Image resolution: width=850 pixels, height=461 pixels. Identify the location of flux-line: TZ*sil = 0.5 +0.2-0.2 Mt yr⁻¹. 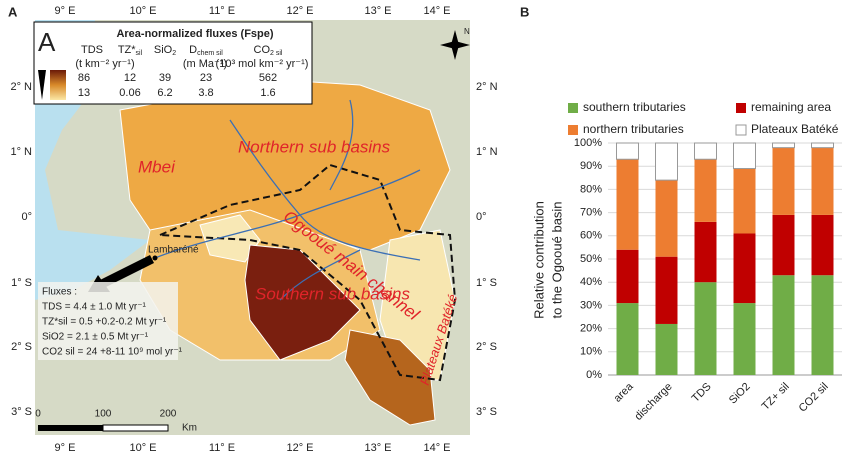
(104, 322).